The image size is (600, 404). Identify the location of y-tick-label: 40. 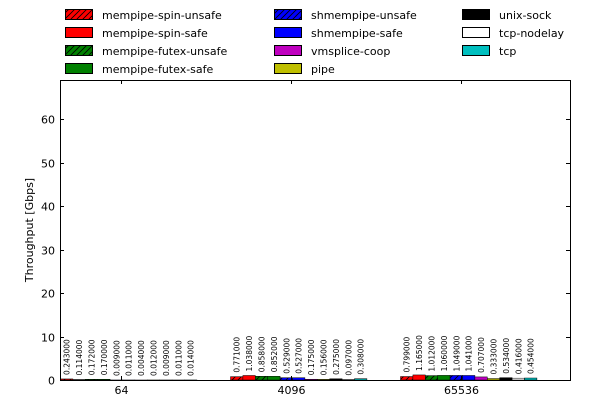
(48, 207).